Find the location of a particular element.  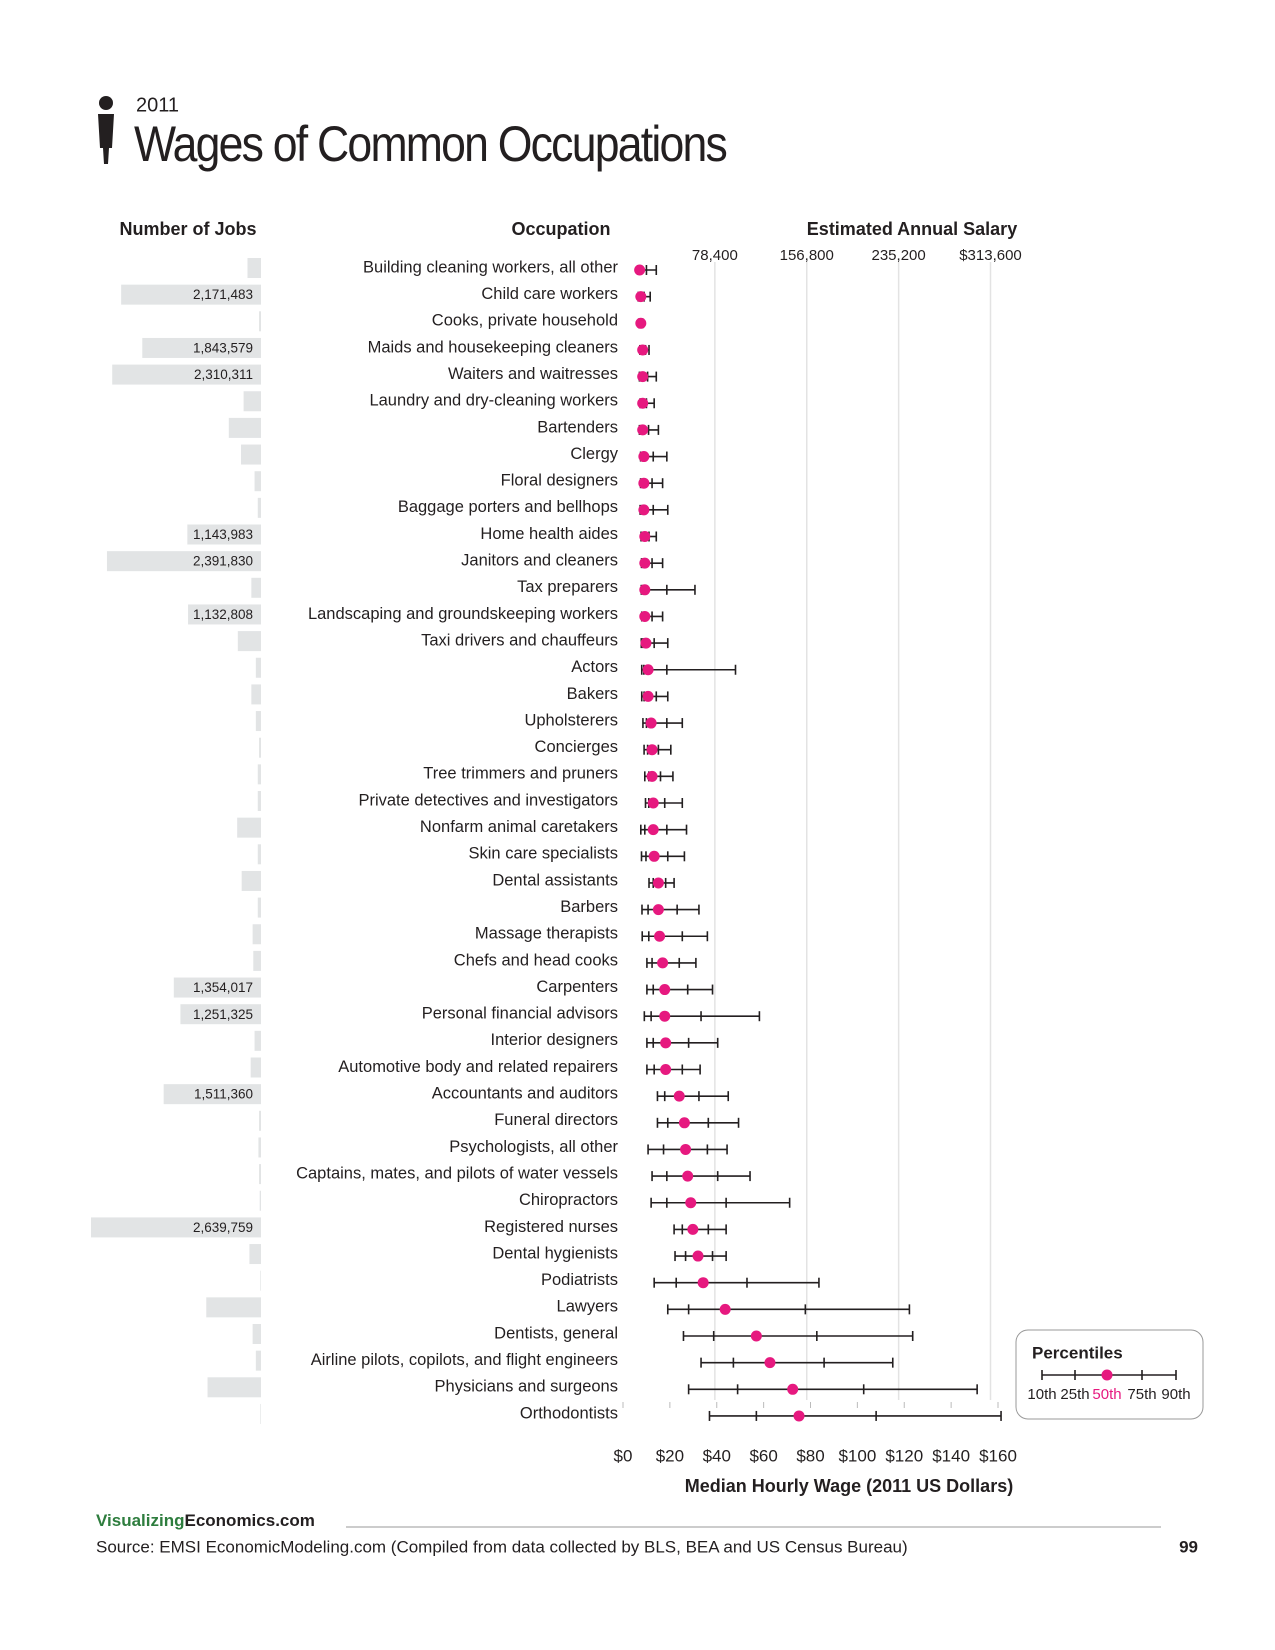

occupation-label: Chefs and head cooks is located at coordinates (536, 960).